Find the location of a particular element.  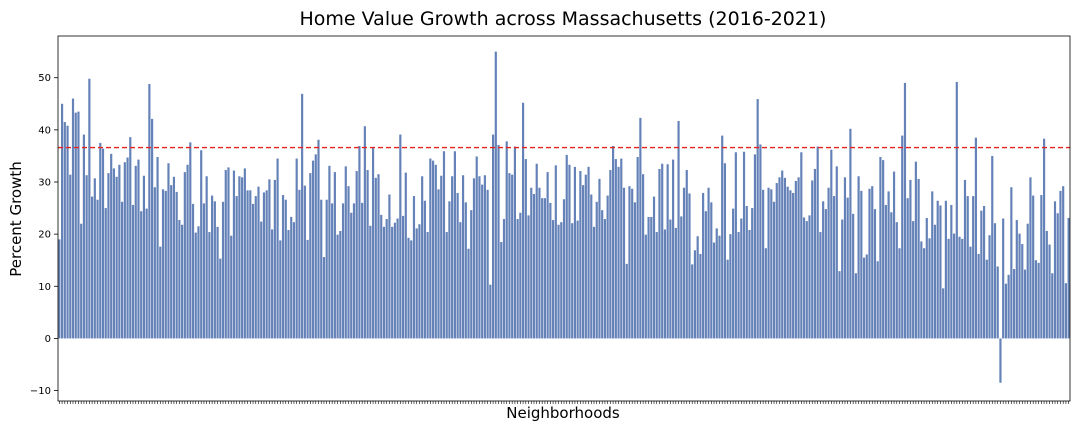

y-tick-label: 50 is located at coordinates (44, 78).